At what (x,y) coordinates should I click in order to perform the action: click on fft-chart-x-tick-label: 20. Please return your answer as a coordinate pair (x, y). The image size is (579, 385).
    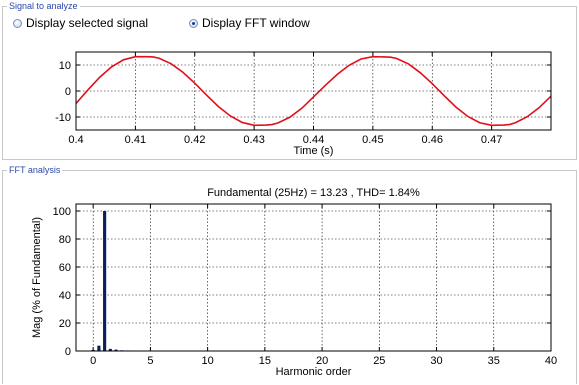
    Looking at the image, I should click on (322, 361).